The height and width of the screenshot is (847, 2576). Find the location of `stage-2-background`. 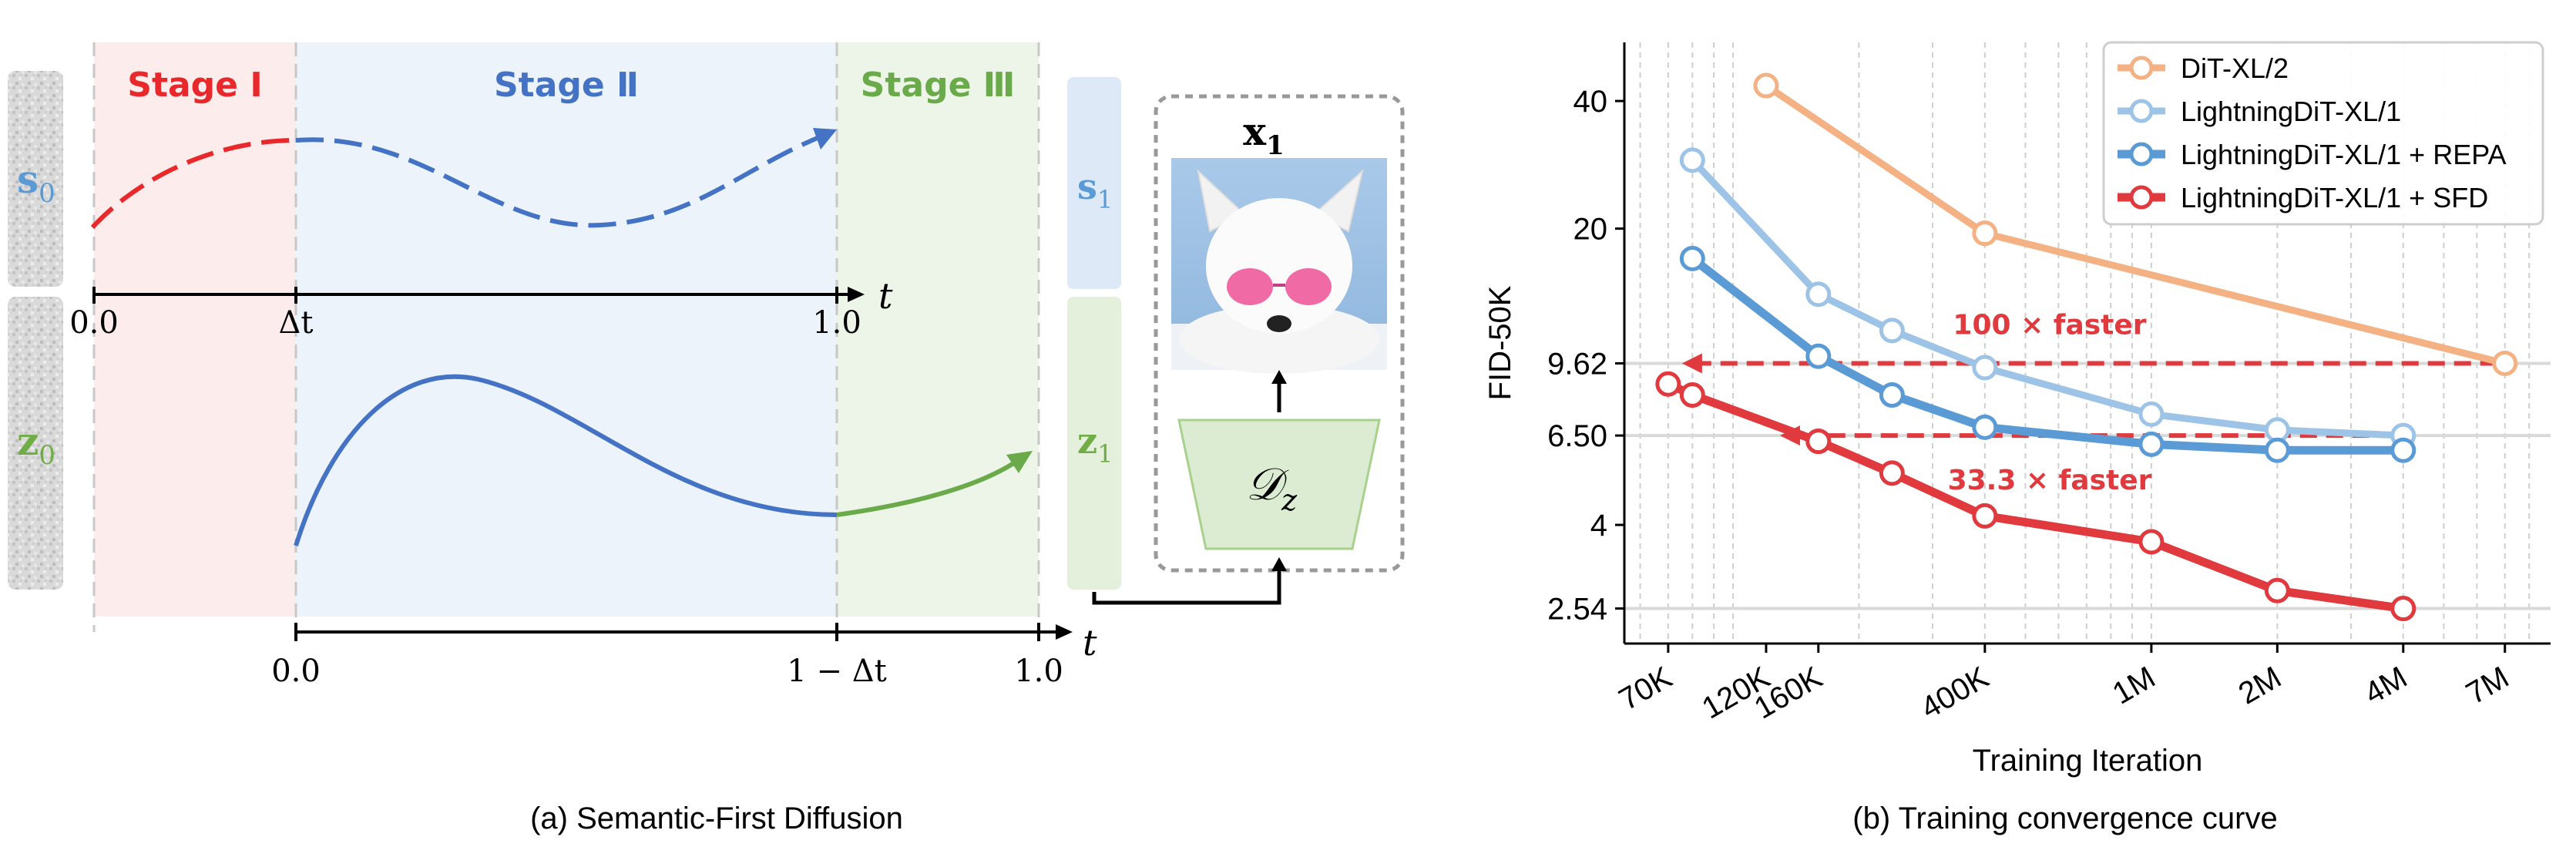

stage-2-background is located at coordinates (566, 329).